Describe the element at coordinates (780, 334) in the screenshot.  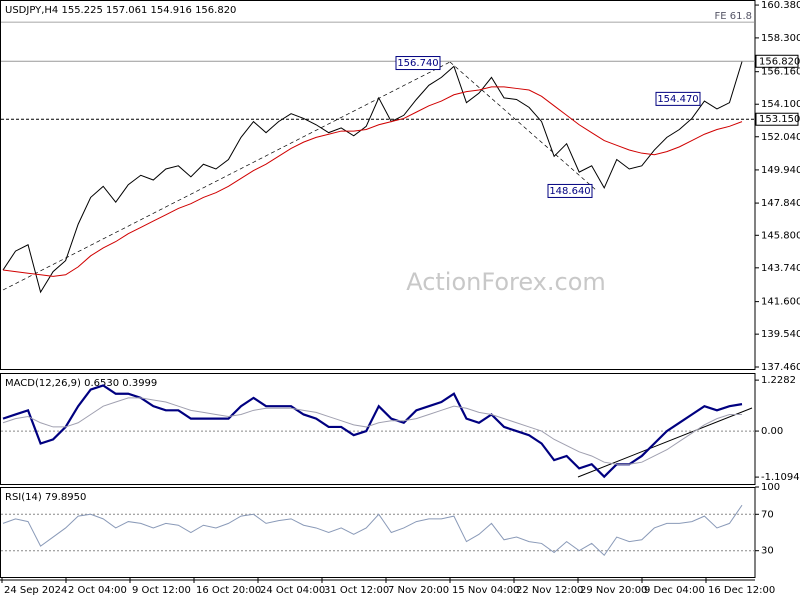
I see `y-tick-label: 139.540` at that location.